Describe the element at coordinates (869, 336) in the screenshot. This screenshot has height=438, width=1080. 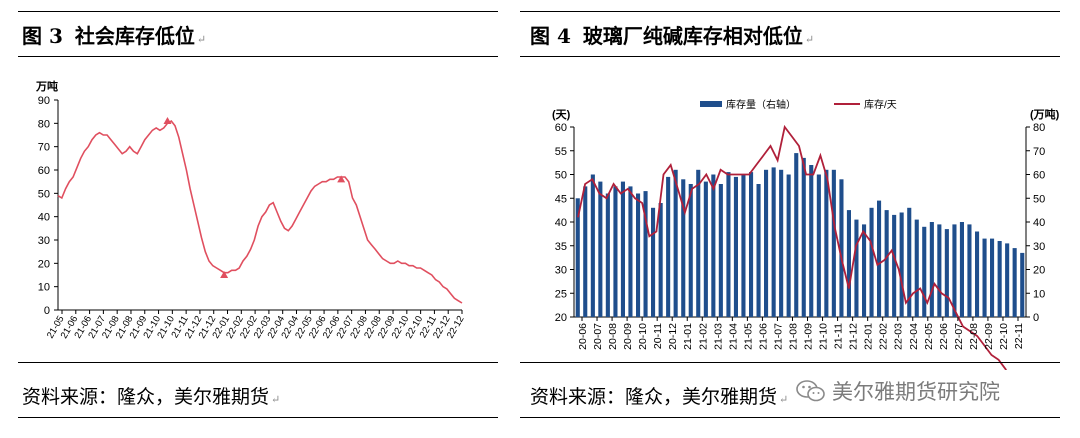
I see `x-tick-label: 22-01` at that location.